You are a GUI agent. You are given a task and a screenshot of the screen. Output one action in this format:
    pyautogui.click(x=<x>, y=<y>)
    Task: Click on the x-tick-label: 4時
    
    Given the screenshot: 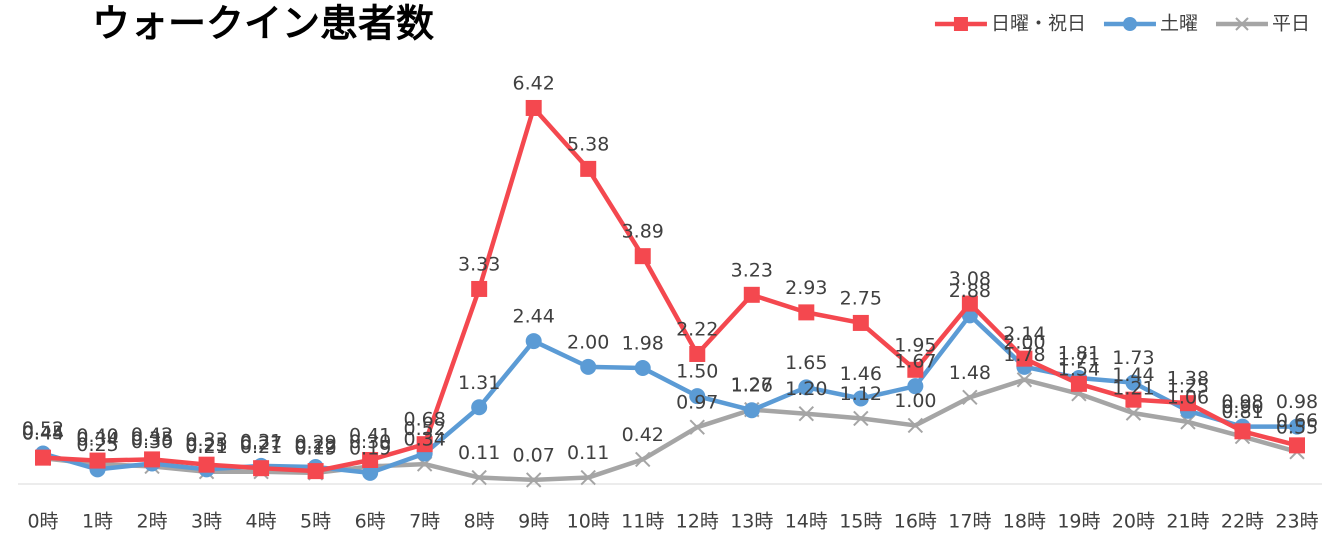 What is the action you would take?
    pyautogui.click(x=261, y=522)
    